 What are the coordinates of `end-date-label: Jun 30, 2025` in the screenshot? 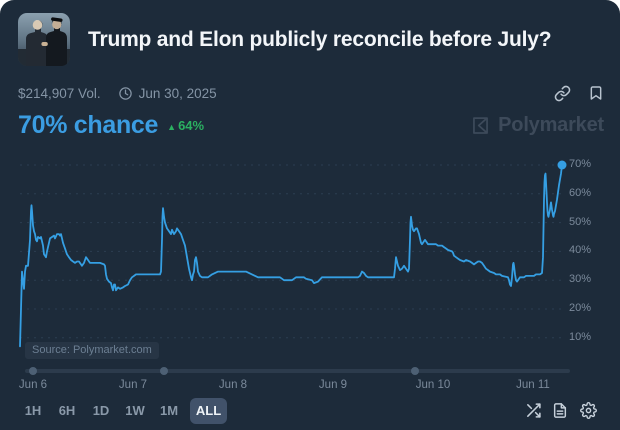 It's located at (177, 93).